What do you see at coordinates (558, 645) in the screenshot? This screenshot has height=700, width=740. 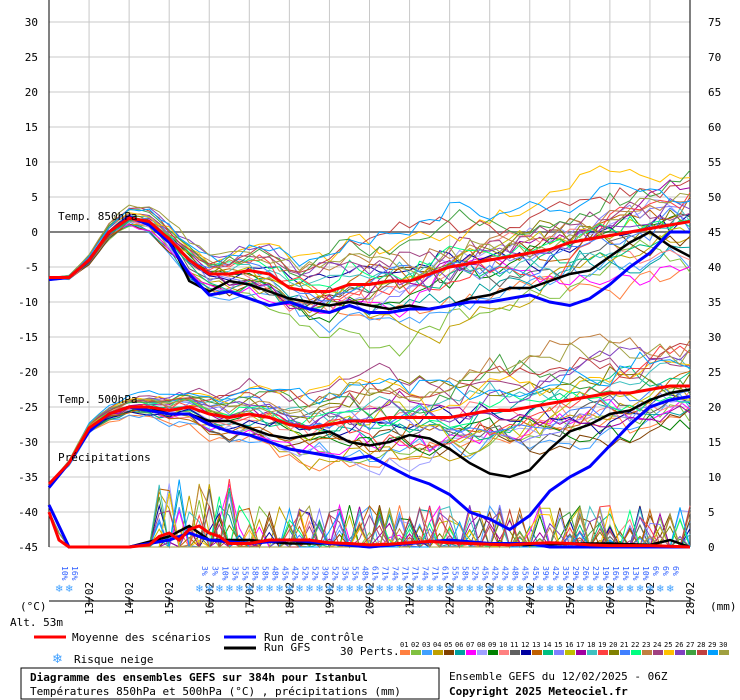 I see `member-number: 15` at bounding box center [558, 645].